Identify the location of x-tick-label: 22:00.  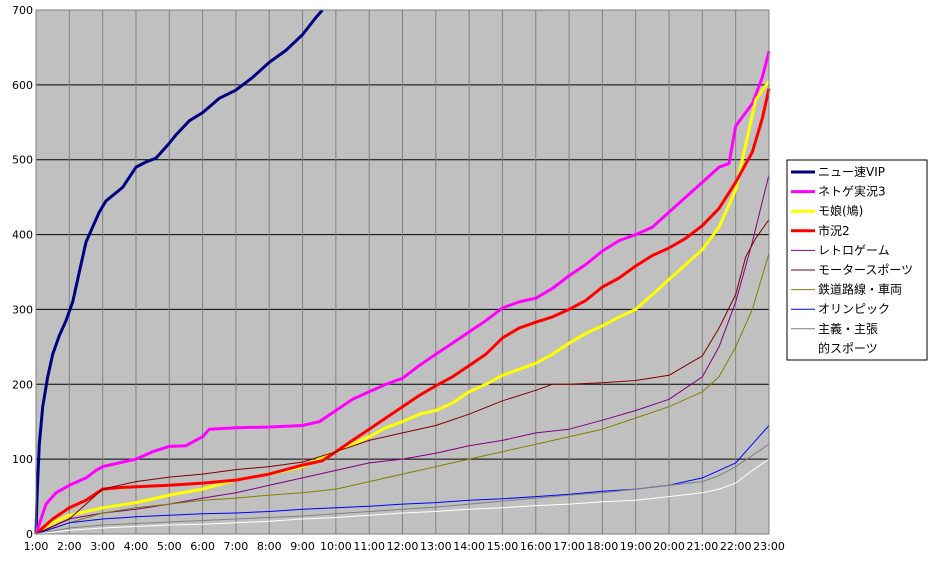
(736, 546).